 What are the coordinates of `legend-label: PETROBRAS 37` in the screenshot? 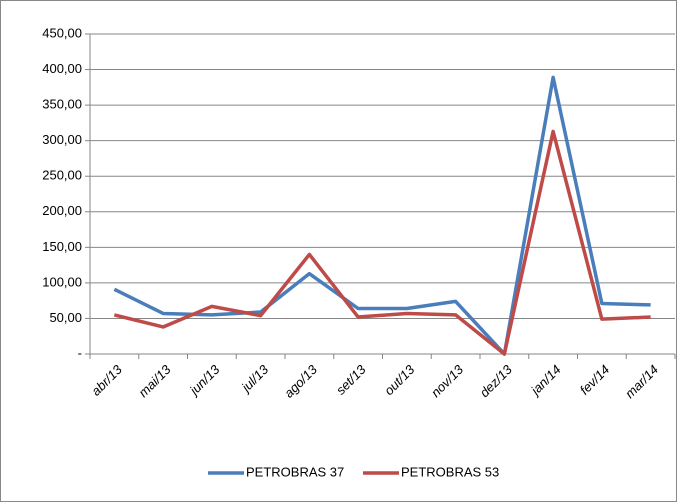 It's located at (295, 471).